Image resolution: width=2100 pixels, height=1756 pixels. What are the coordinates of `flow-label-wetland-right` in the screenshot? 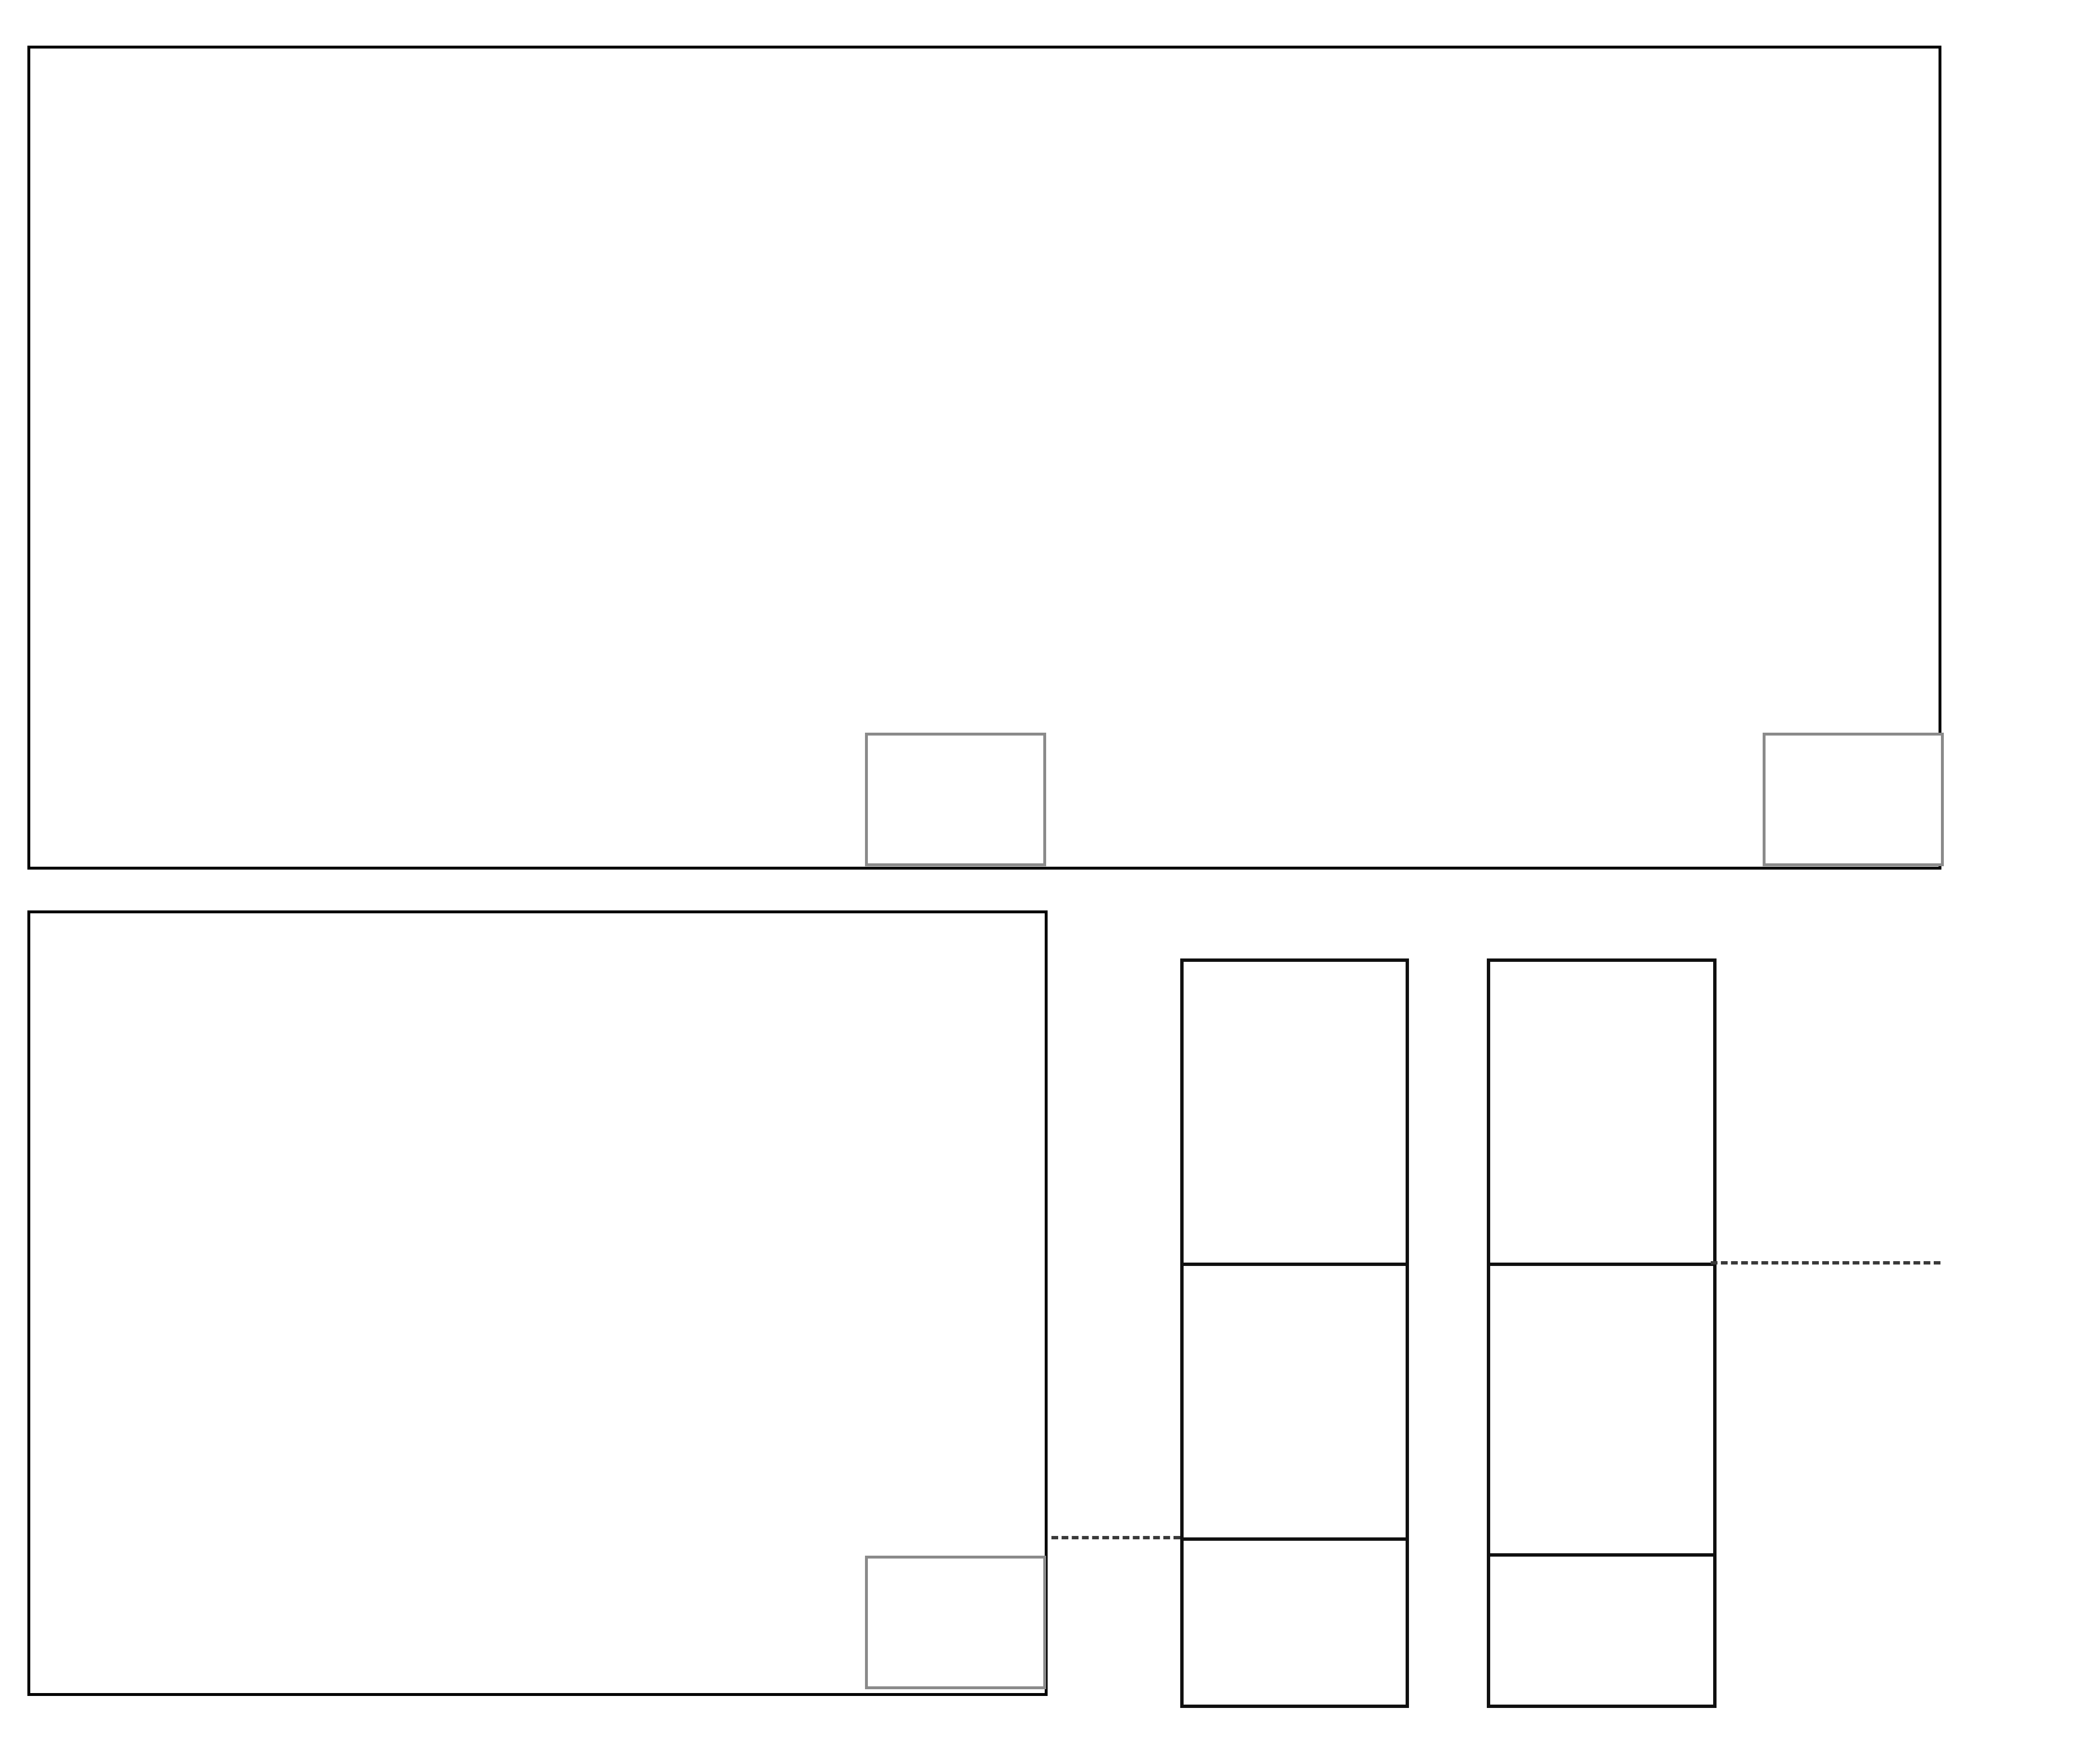 It's located at (1812, 1407).